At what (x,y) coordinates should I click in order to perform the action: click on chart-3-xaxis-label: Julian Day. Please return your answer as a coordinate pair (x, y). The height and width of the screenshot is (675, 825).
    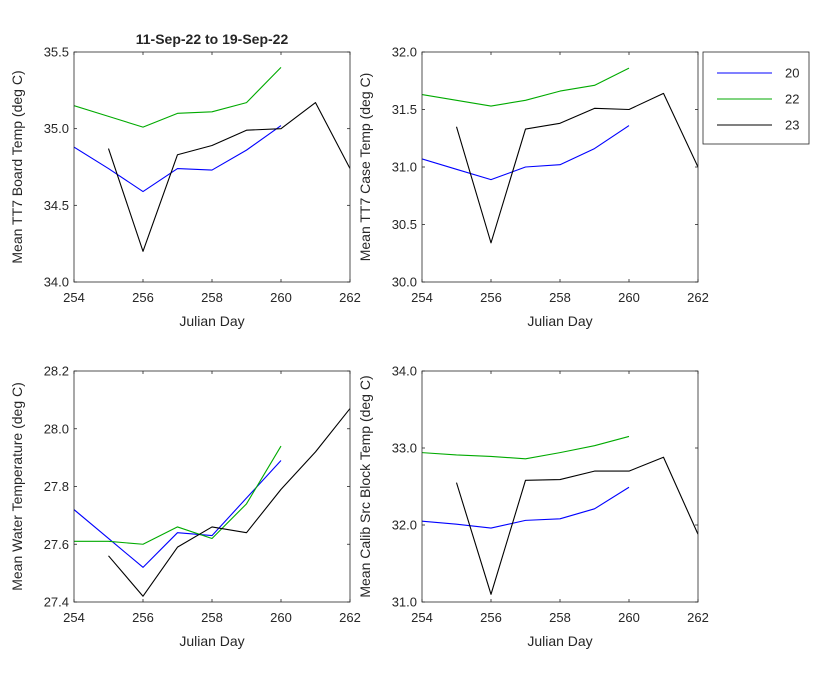
    Looking at the image, I should click on (211, 641).